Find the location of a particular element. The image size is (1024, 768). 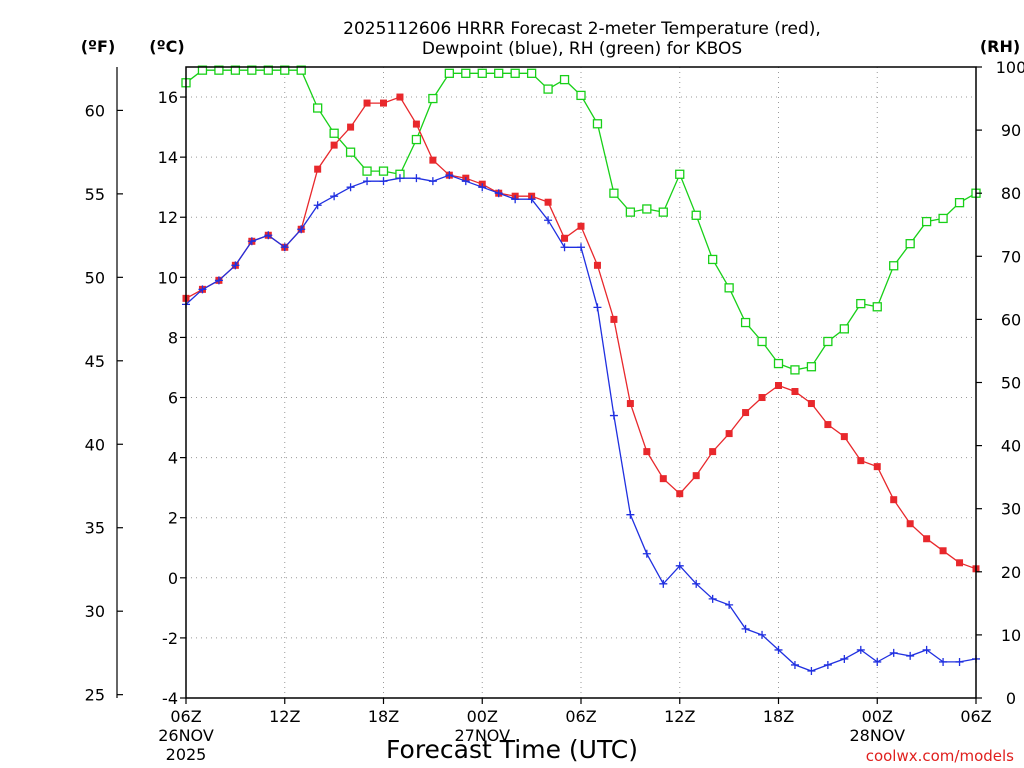

celsius-tick-label: 14 is located at coordinates (168, 157).